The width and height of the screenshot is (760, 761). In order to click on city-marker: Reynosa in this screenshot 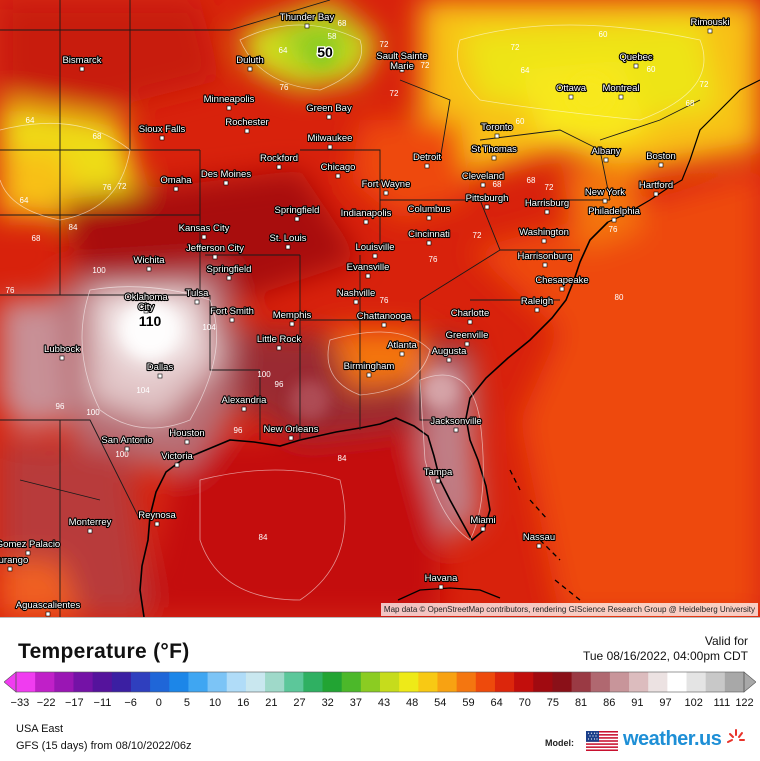, I will do `click(157, 518)`.